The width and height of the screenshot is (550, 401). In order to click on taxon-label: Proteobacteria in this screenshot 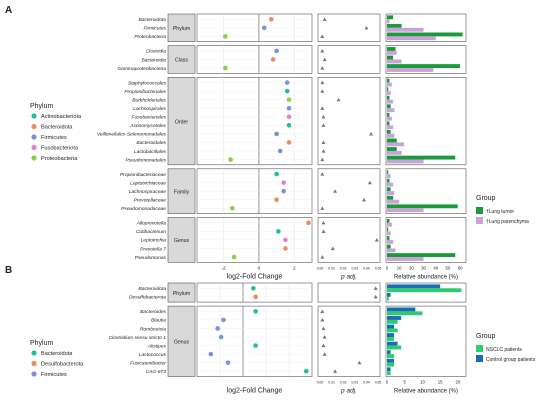, I will do `click(150, 37)`.